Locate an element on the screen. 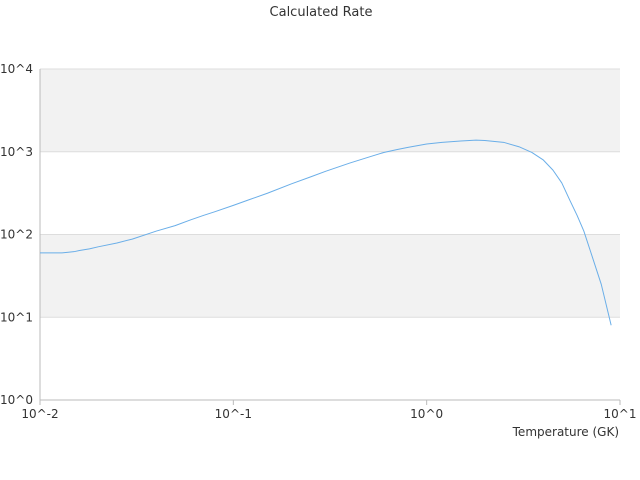 This screenshot has width=640, height=480. y-tick-label: 10^0 is located at coordinates (16, 400).